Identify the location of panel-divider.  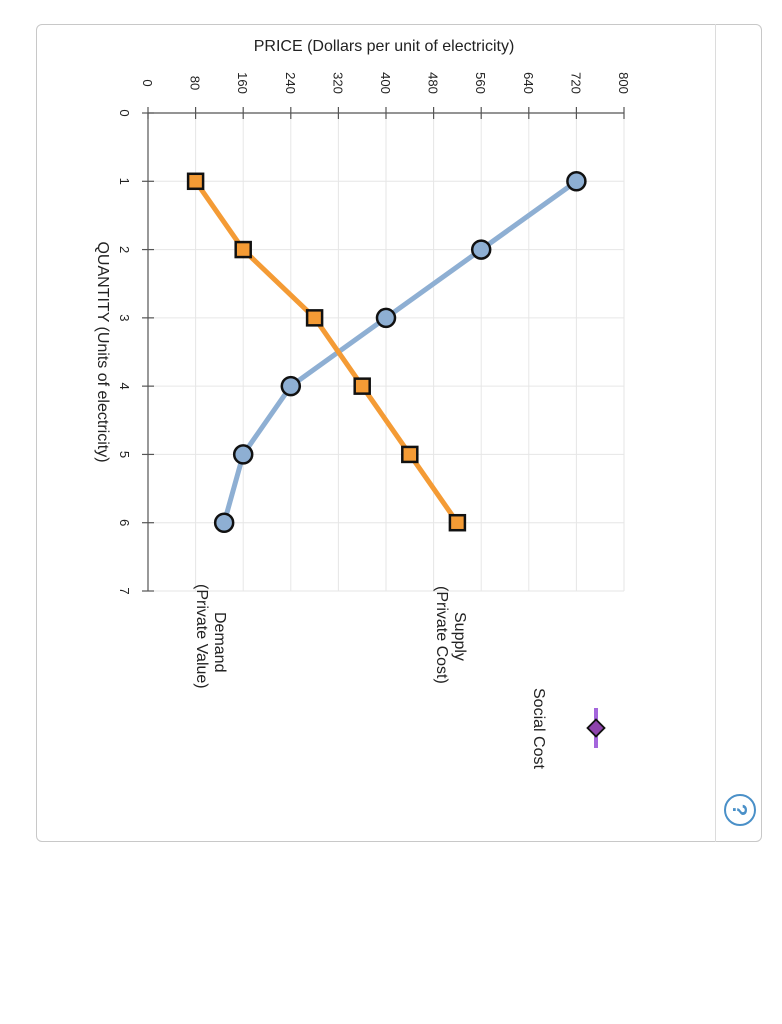
(715, 433).